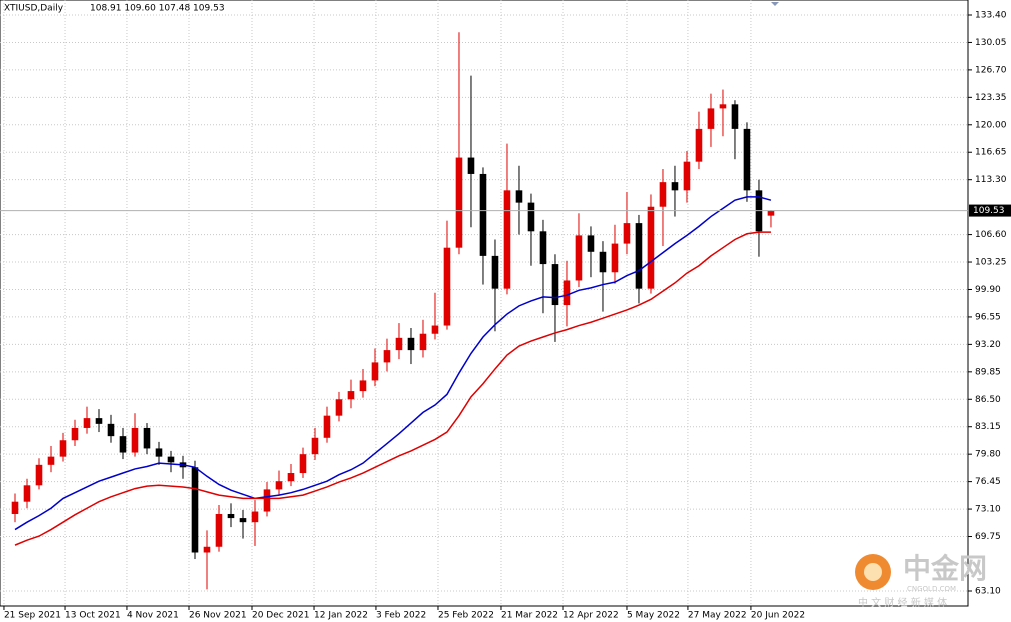  What do you see at coordinates (988, 482) in the screenshot?
I see `y-tick-label: 76.45` at bounding box center [988, 482].